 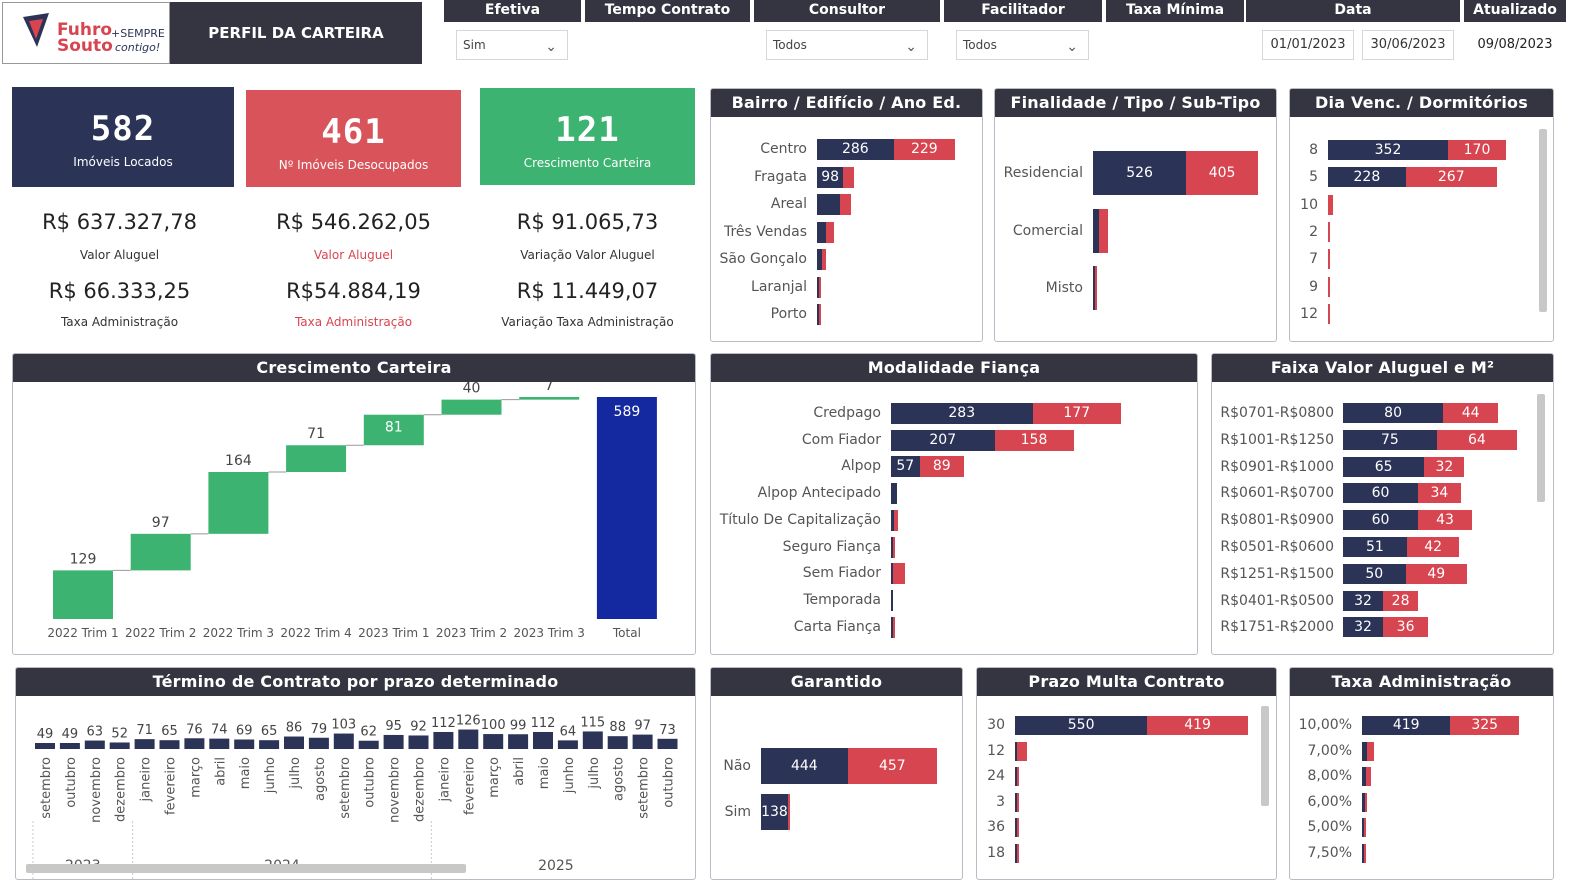 What do you see at coordinates (1433, 547) in the screenshot?
I see `faixa-bar-desocupados: 42` at bounding box center [1433, 547].